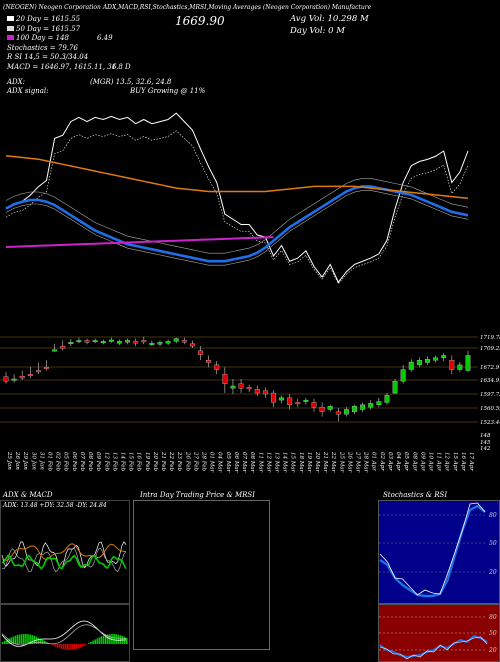  What do you see at coordinates (493, 543) in the screenshot?
I see `stoch-tick-50: 50` at bounding box center [493, 543].